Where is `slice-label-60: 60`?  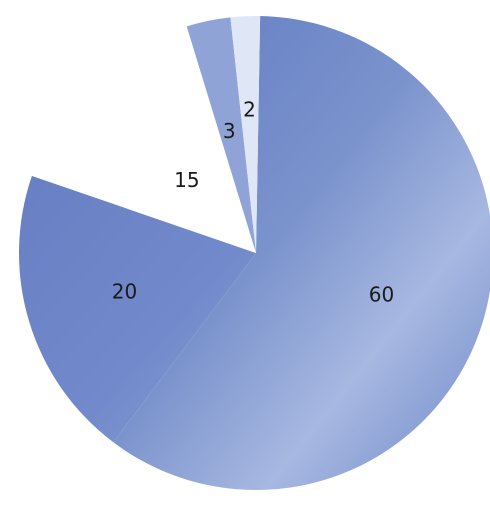
slice-label-60: 60 is located at coordinates (381, 295).